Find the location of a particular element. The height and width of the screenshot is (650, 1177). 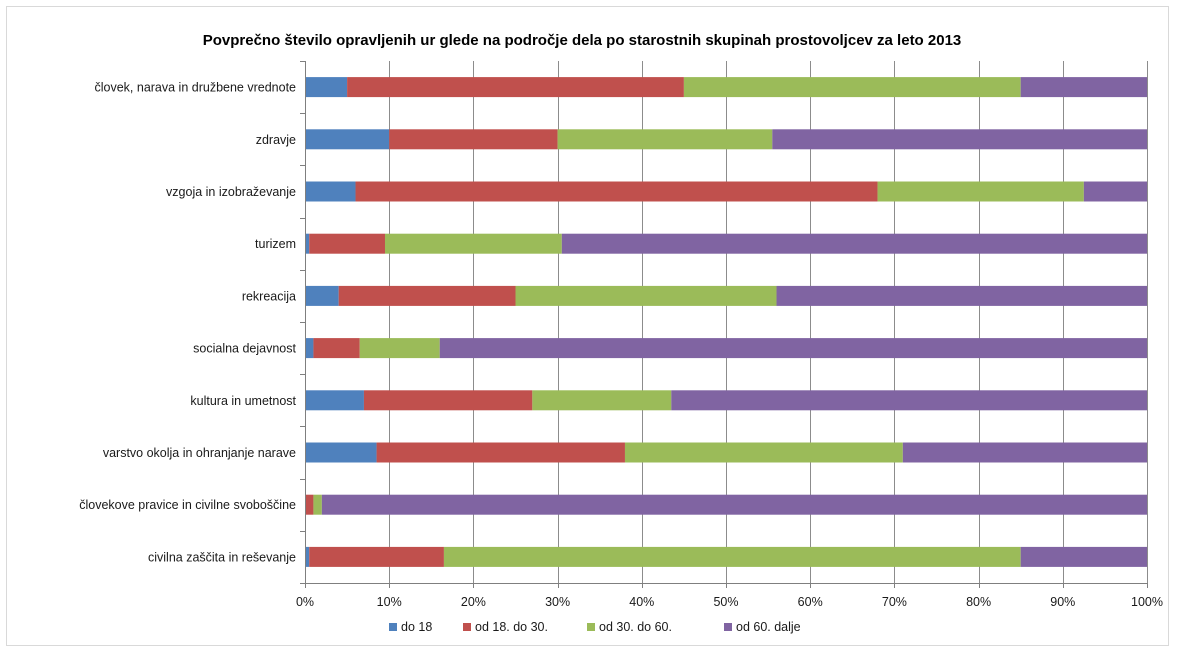

x-tick-label: 90% is located at coordinates (1062, 602).